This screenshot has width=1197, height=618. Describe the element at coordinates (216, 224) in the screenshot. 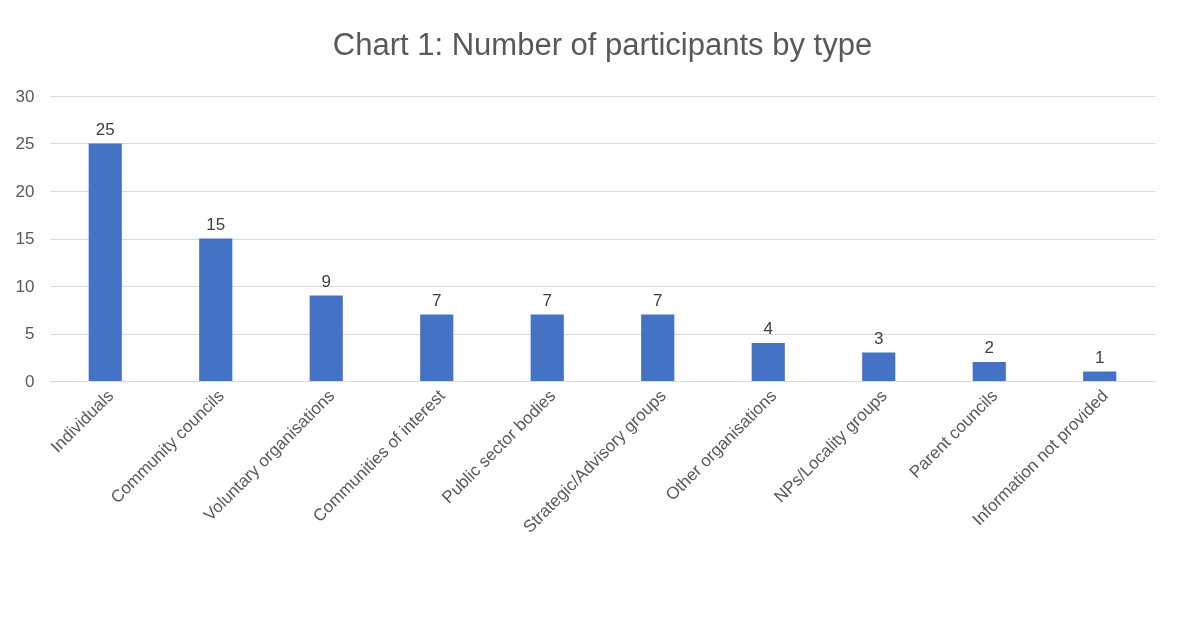

I see `data-label: 15` at that location.